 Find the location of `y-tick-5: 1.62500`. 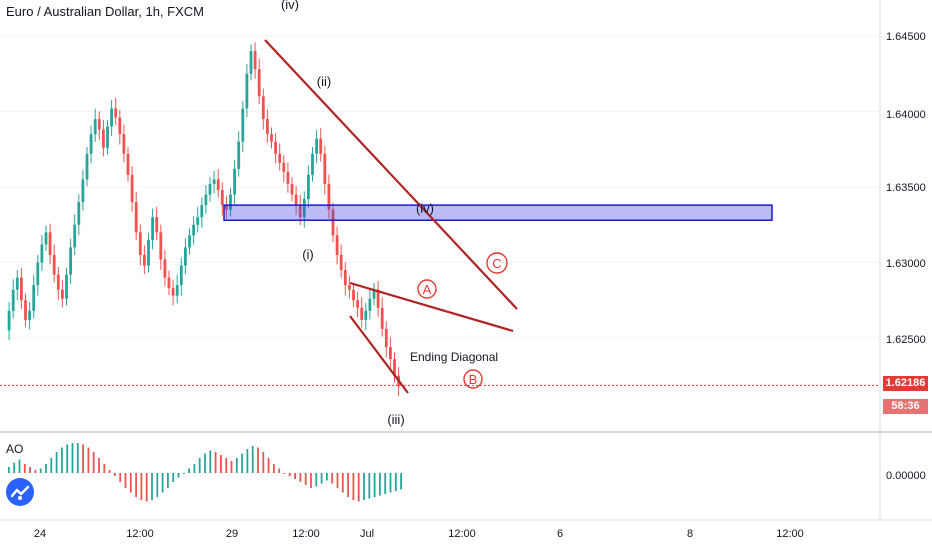

y-tick-5: 1.62500 is located at coordinates (906, 340).